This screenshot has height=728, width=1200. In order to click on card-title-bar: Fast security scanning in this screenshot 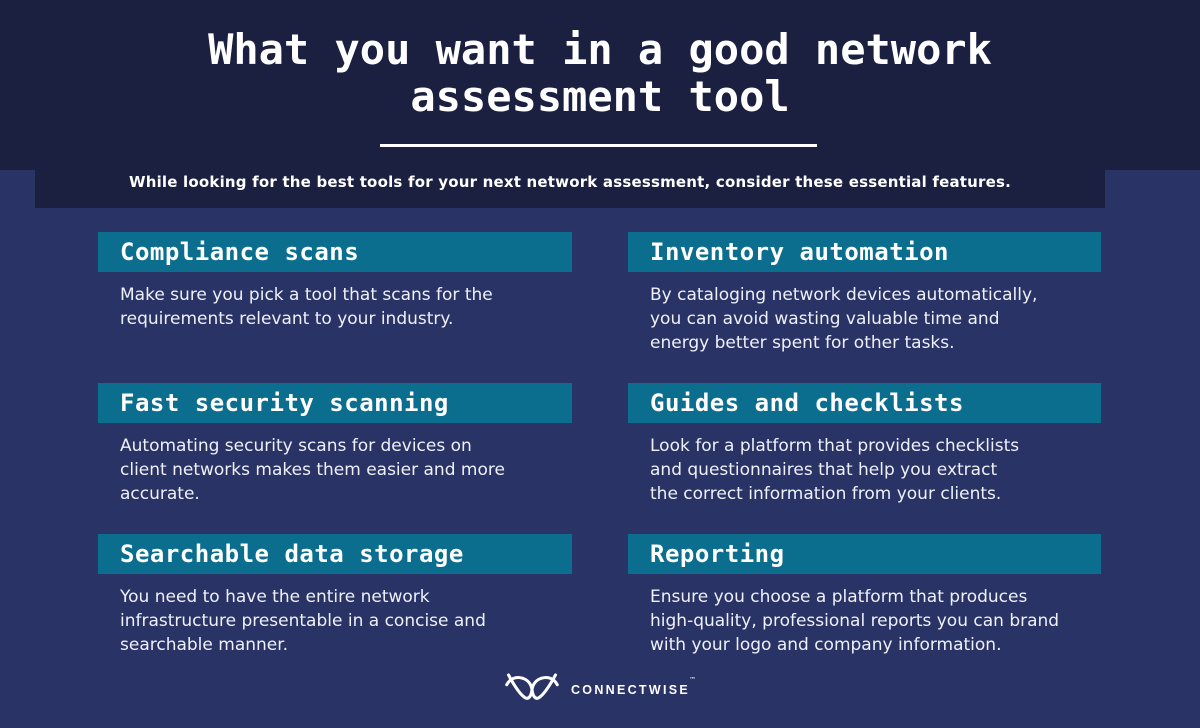, I will do `click(335, 403)`.